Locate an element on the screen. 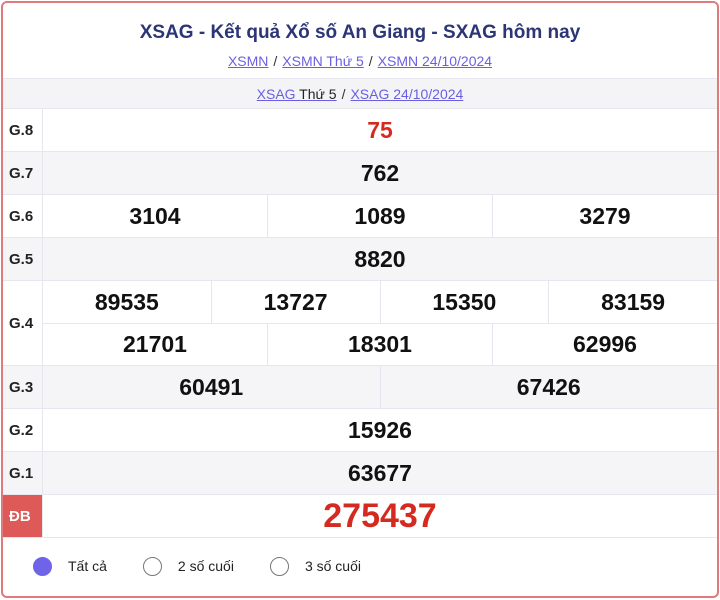 Image resolution: width=720 pixels, height=600 pixels. prize-number: 762 is located at coordinates (380, 172).